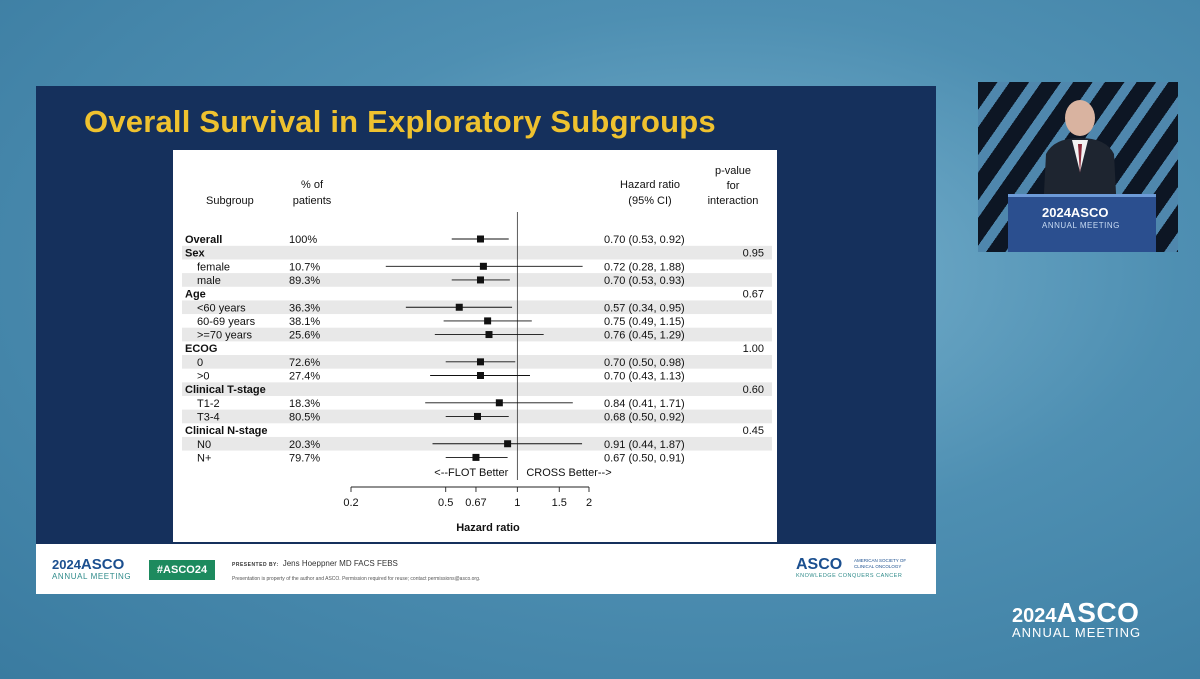  What do you see at coordinates (203, 240) in the screenshot?
I see `row-label: Overall` at bounding box center [203, 240].